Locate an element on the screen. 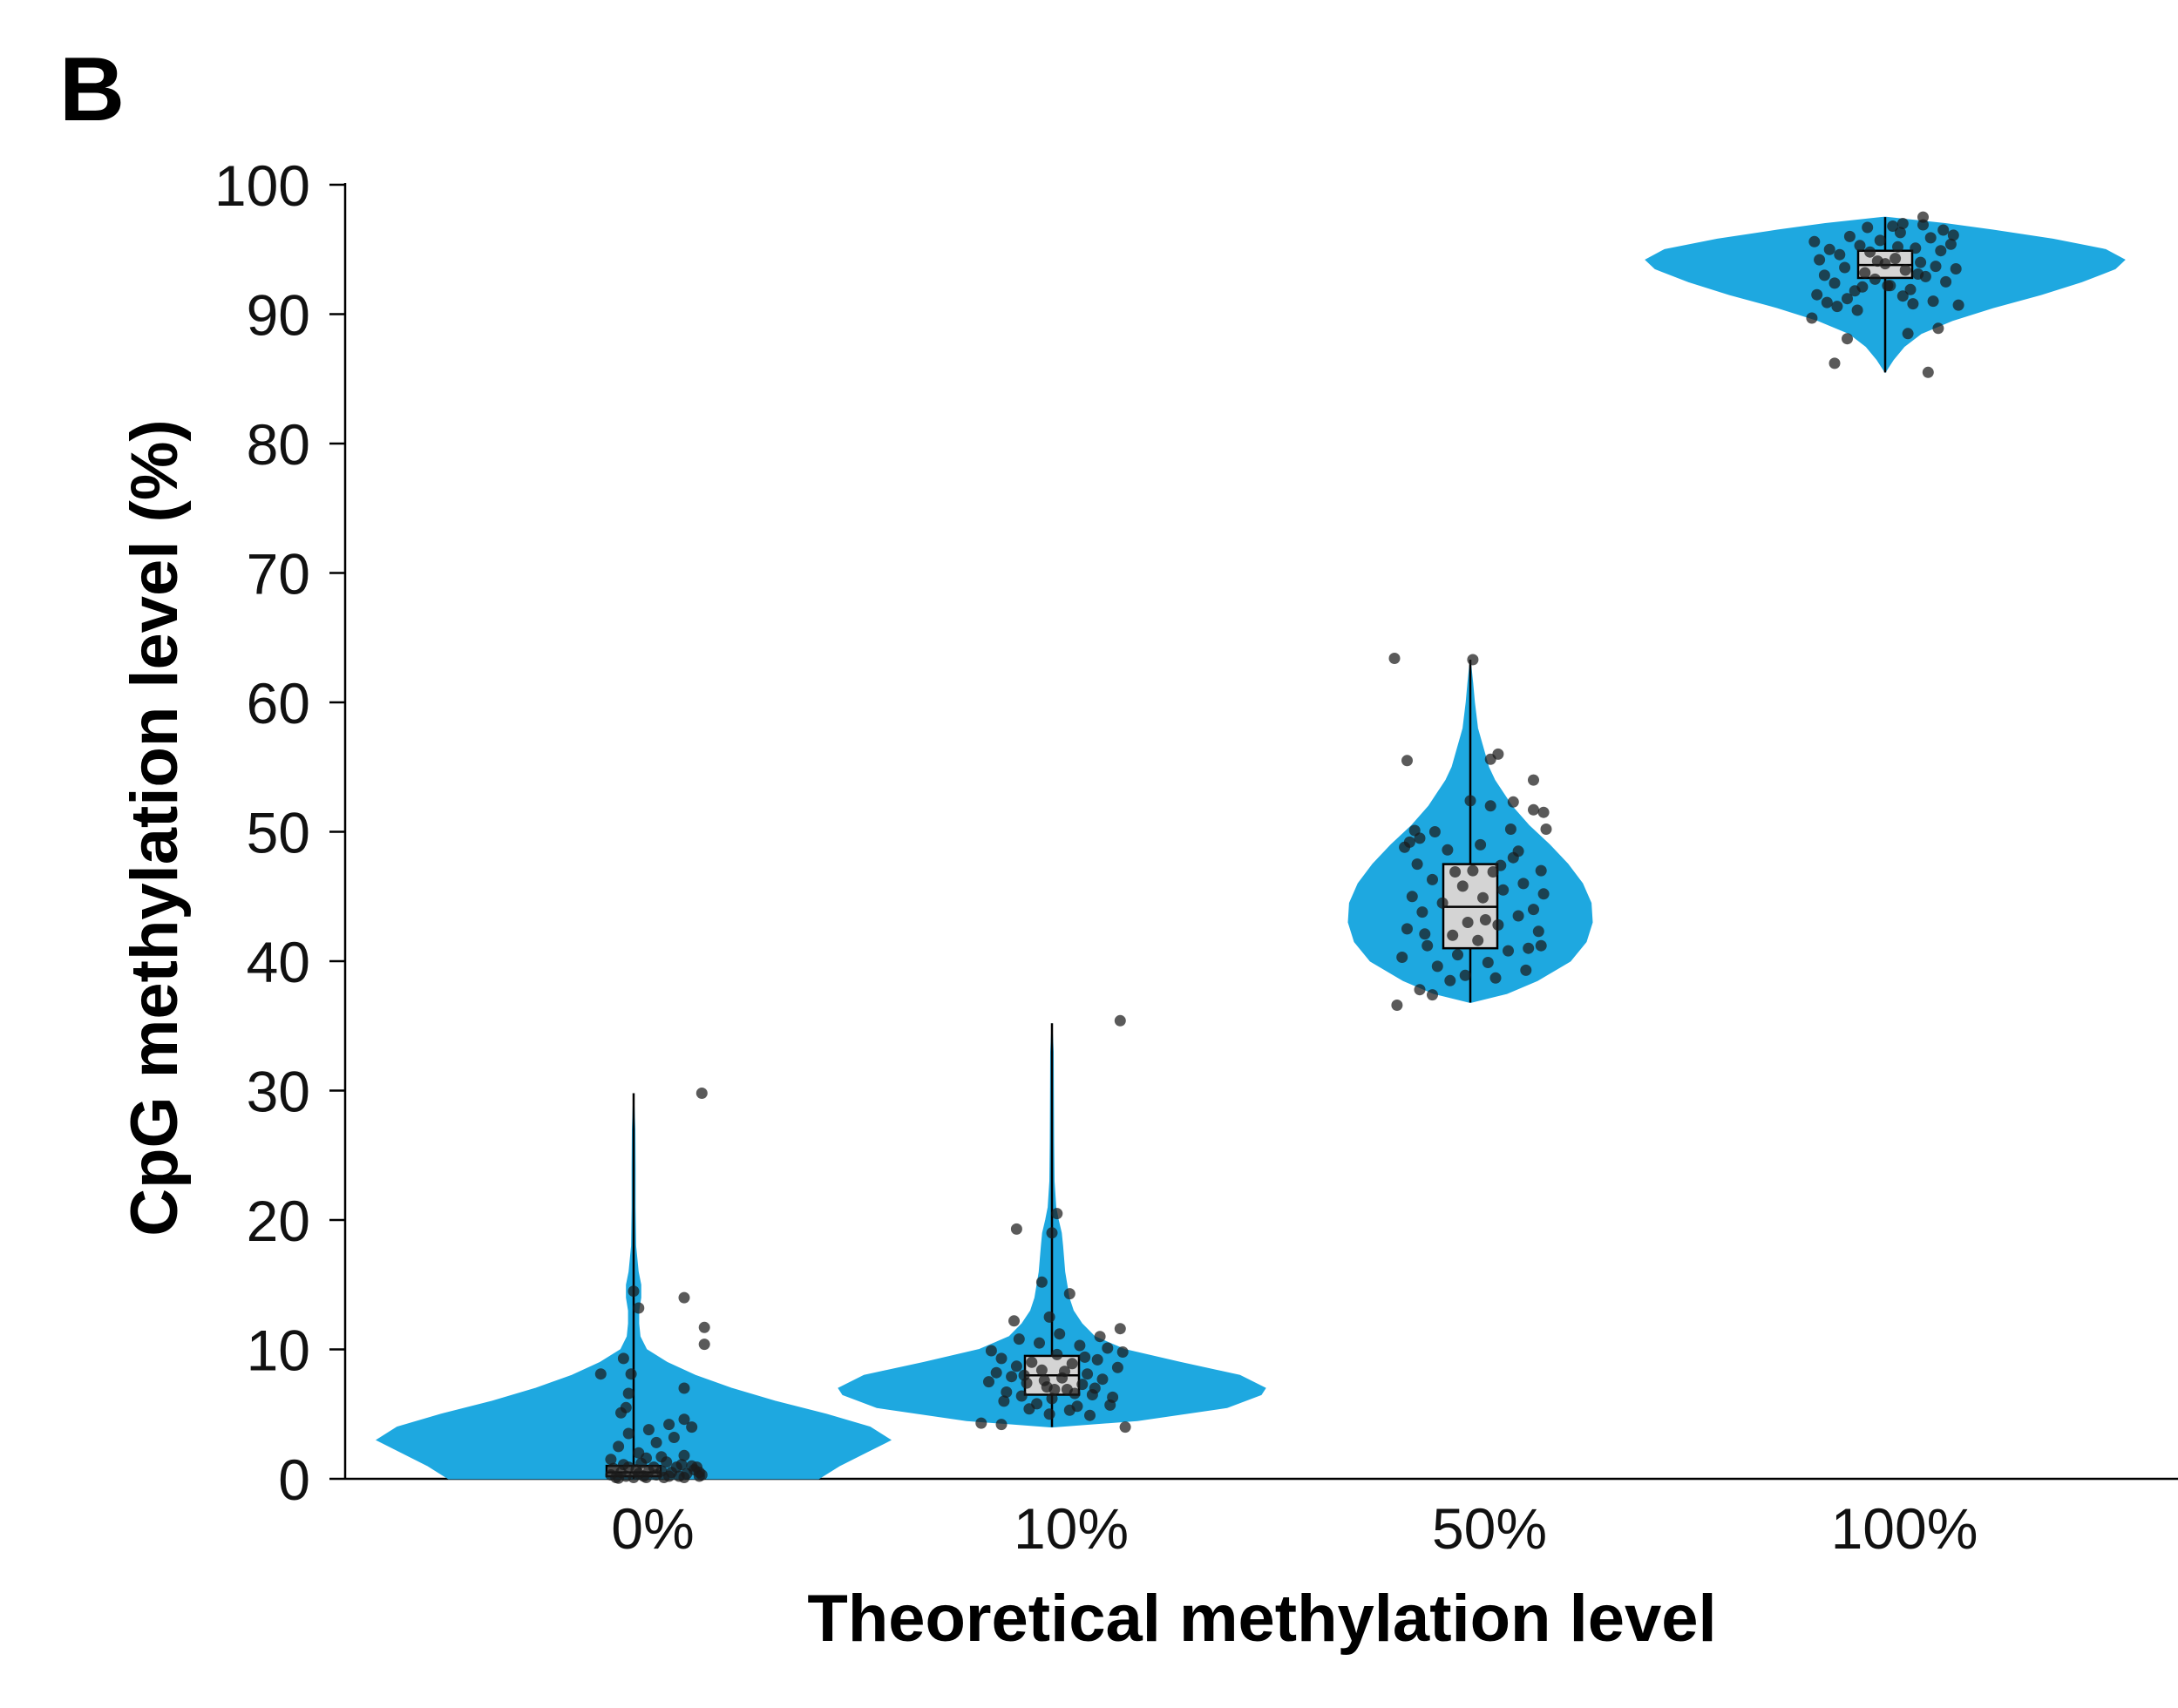 The image size is (2178, 1708). y-tick-label: 90 is located at coordinates (278, 315).